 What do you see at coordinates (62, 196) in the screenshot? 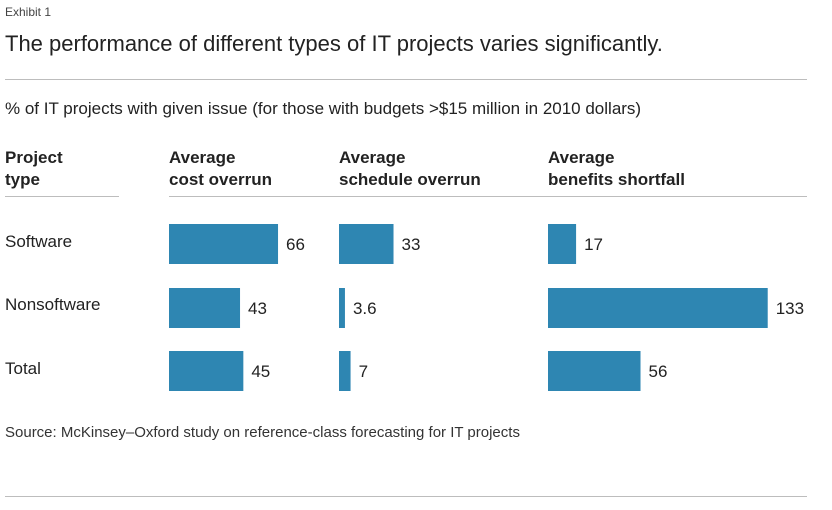
I see `header-rule-project-type` at bounding box center [62, 196].